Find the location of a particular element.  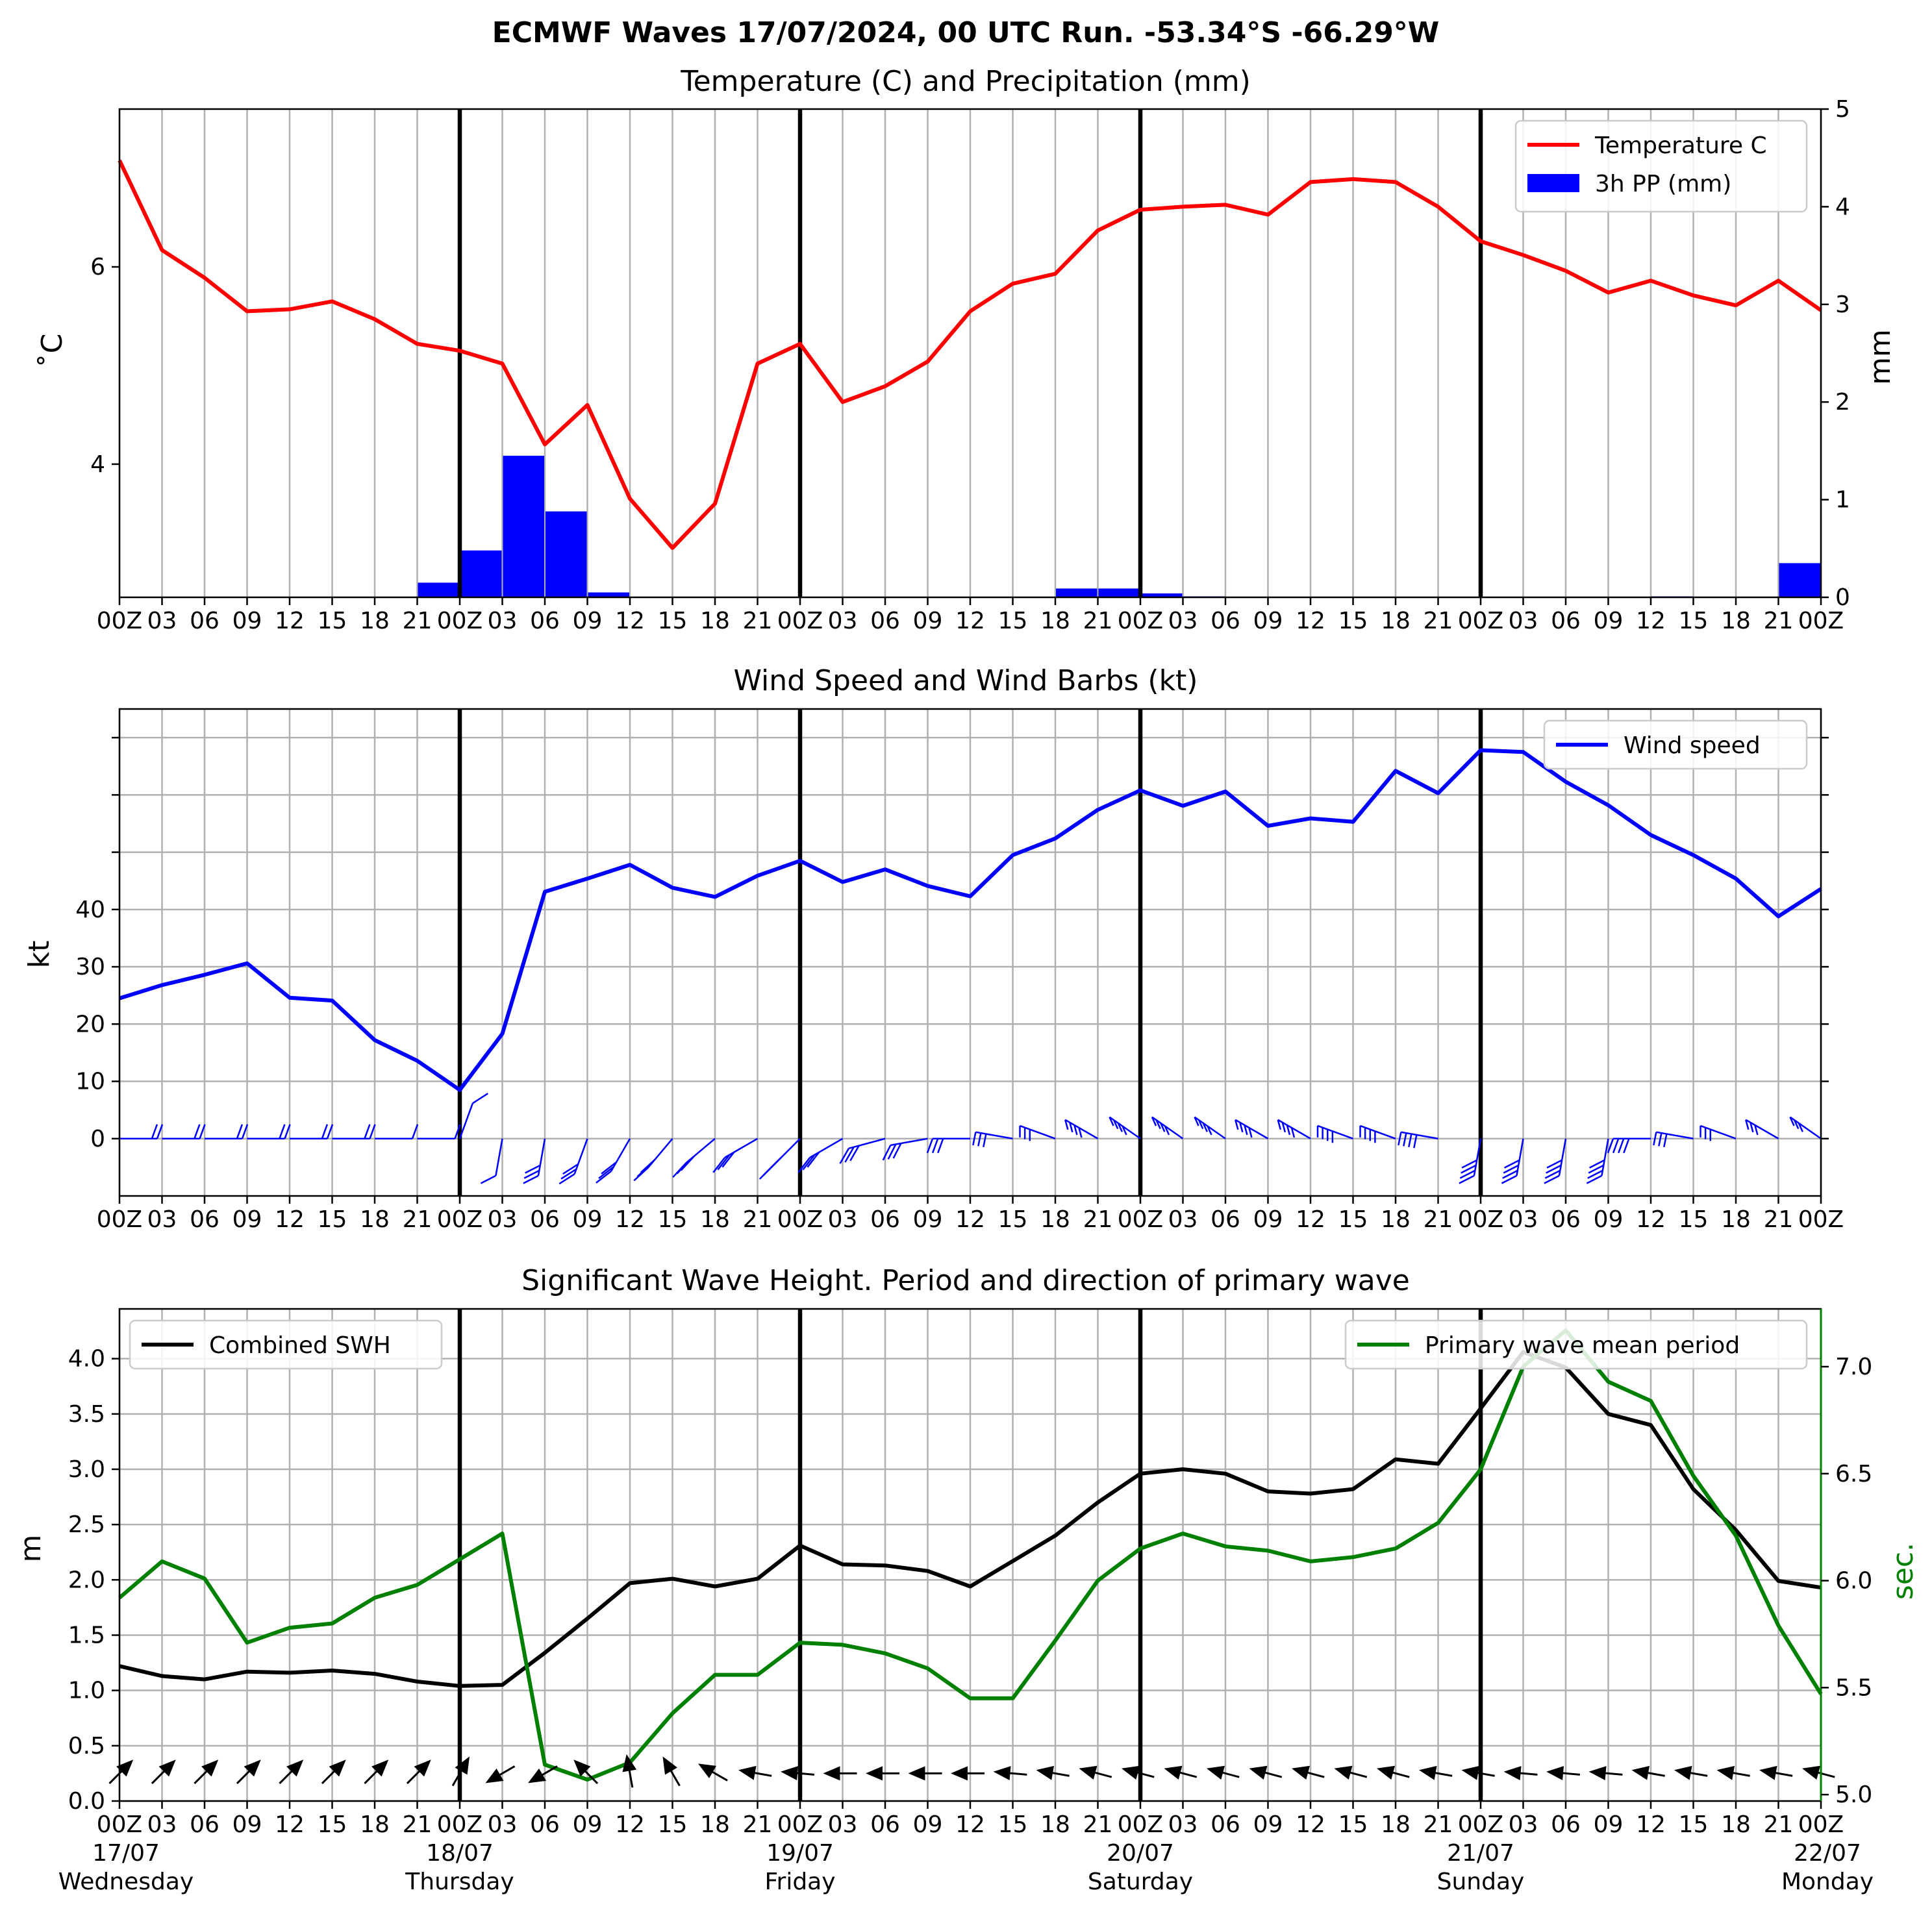

x-tick-label: 18 is located at coordinates (375, 1219).